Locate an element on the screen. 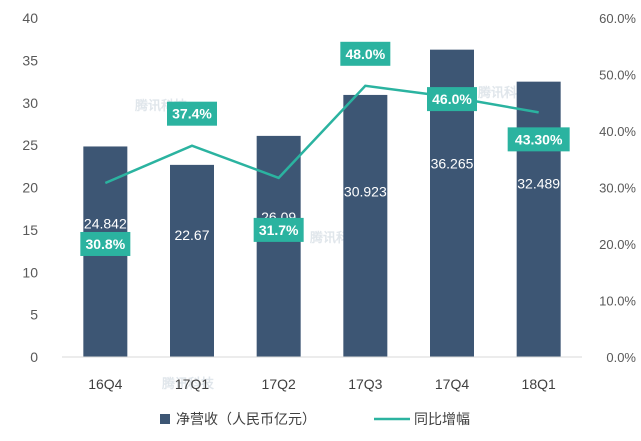 This screenshot has height=441, width=641. category-label: 18Q1 is located at coordinates (539, 384).